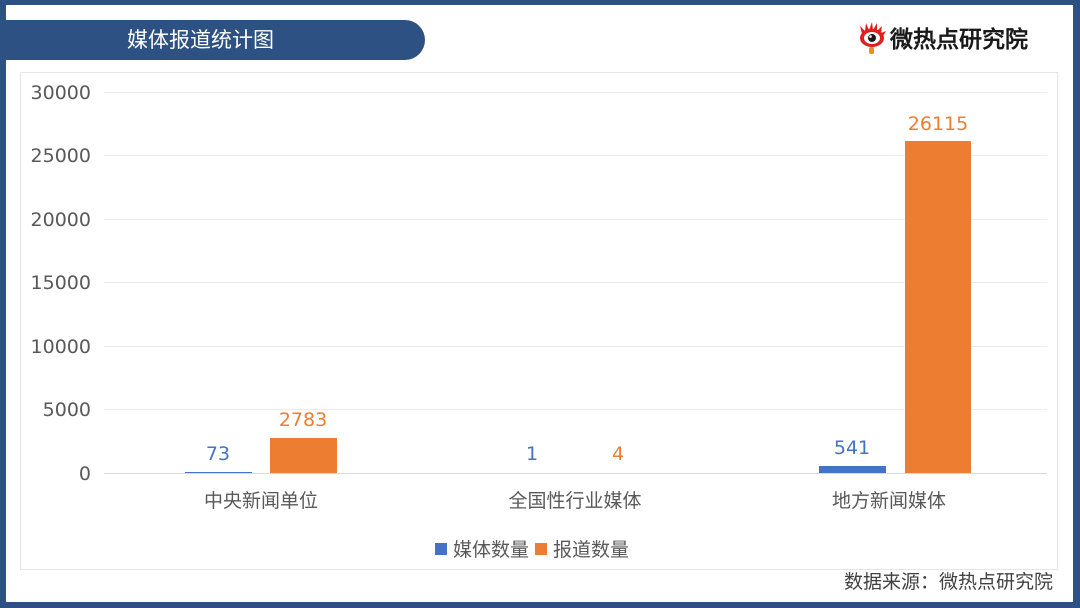  I want to click on weibo-eye-icon, so click(873, 38).